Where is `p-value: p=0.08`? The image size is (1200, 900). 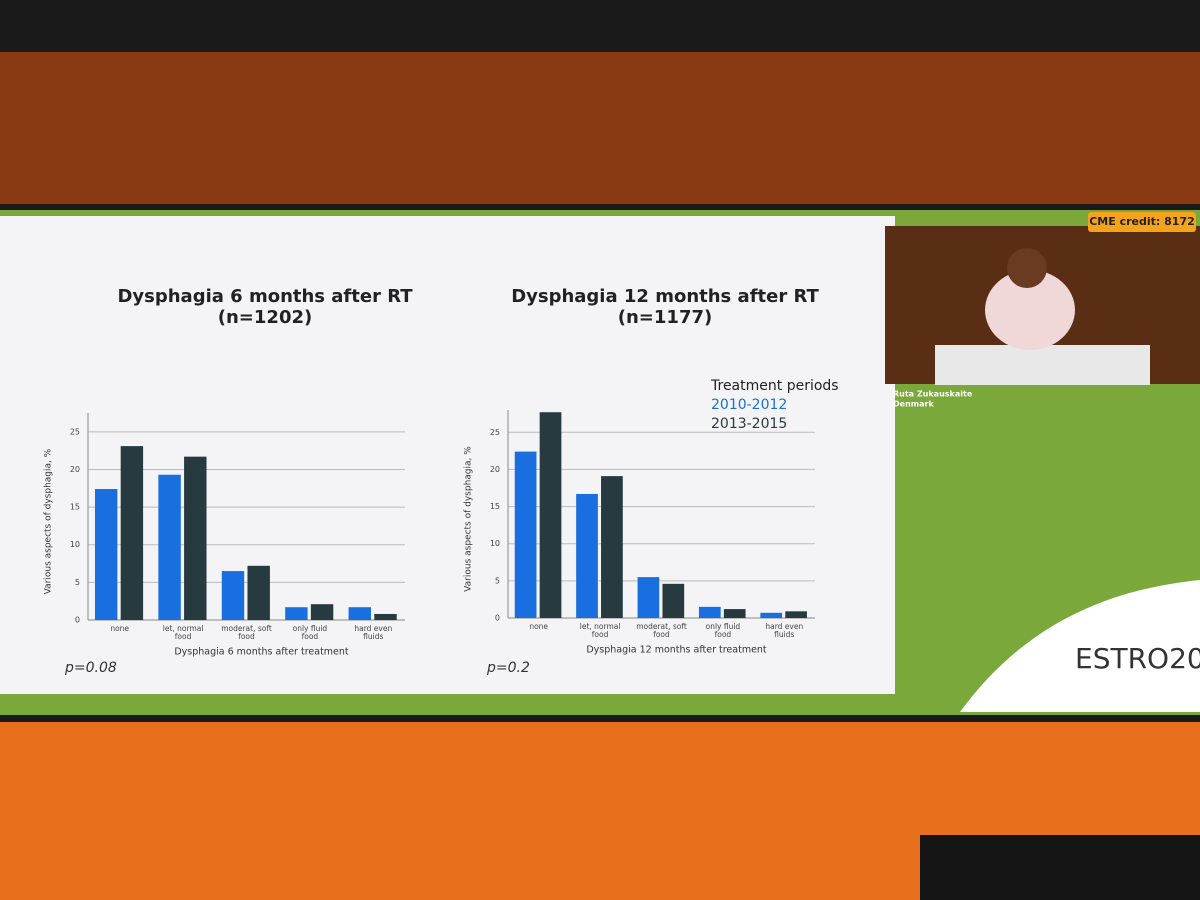 p-value: p=0.08 is located at coordinates (90, 668).